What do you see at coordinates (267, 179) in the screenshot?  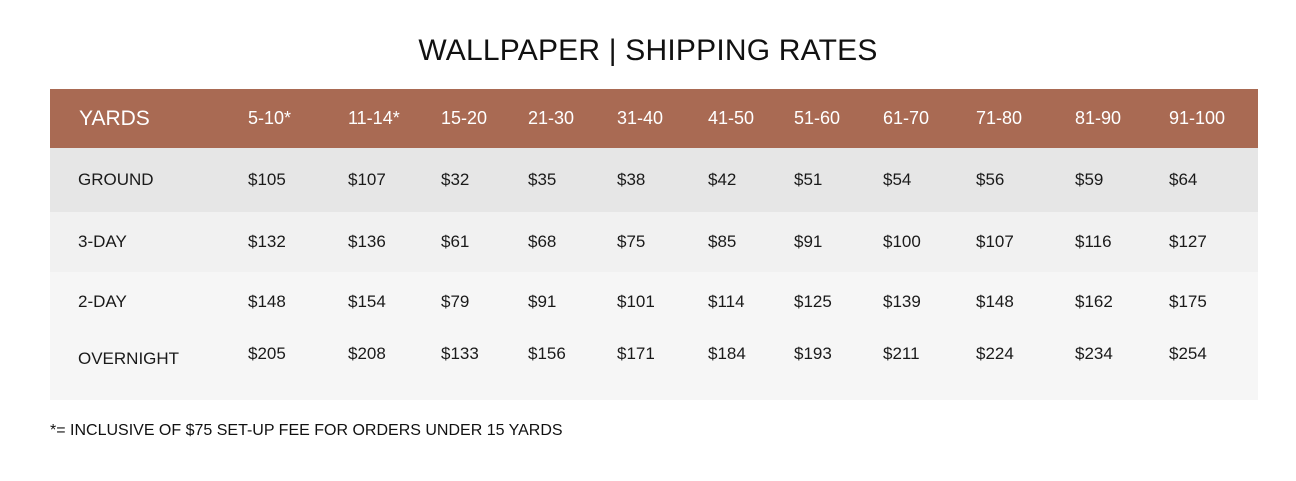 I see `table-cell: $105` at bounding box center [267, 179].